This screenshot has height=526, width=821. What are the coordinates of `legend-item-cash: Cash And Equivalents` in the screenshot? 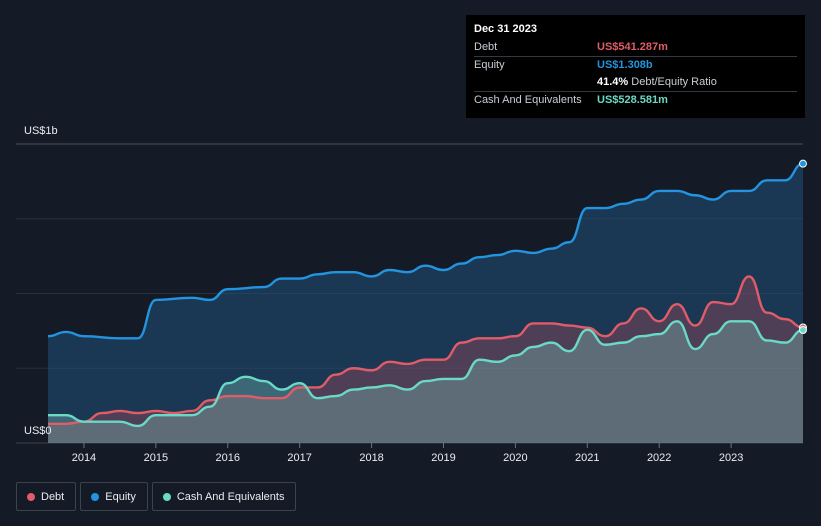 It's located at (224, 496).